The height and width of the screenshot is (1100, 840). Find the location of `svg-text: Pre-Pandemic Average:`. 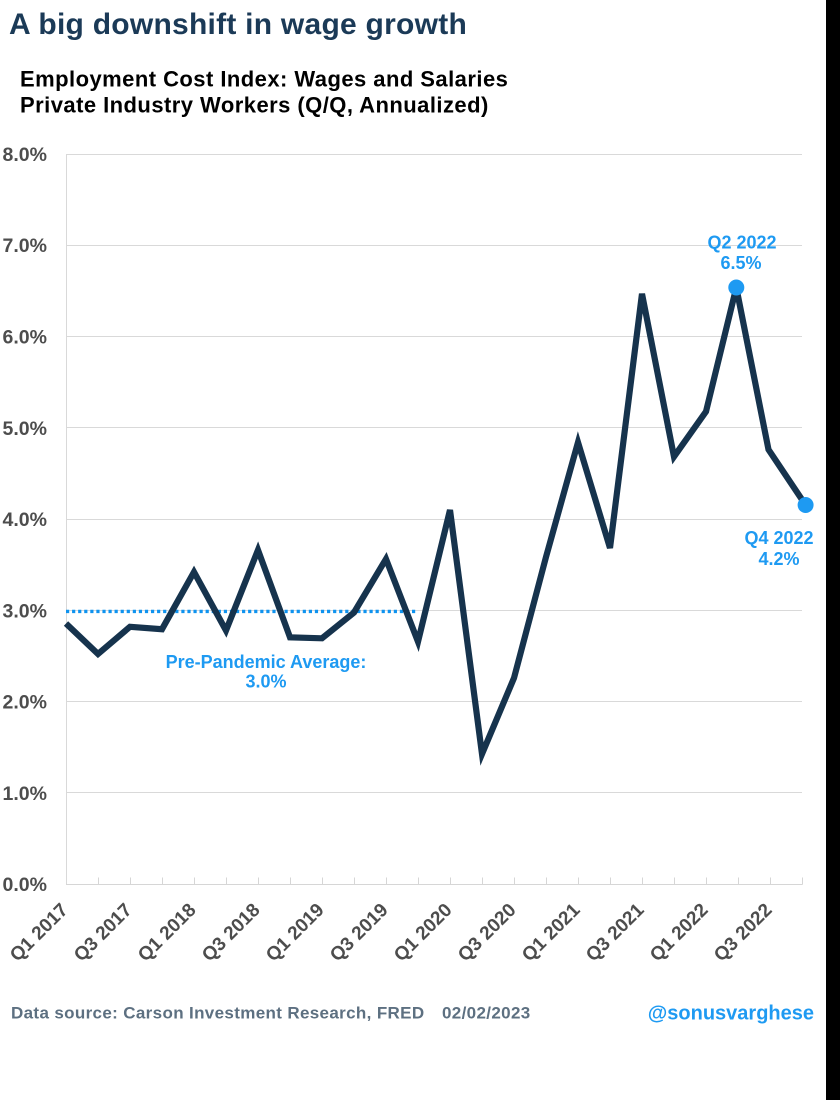

svg-text: Pre-Pandemic Average: is located at coordinates (266, 662).